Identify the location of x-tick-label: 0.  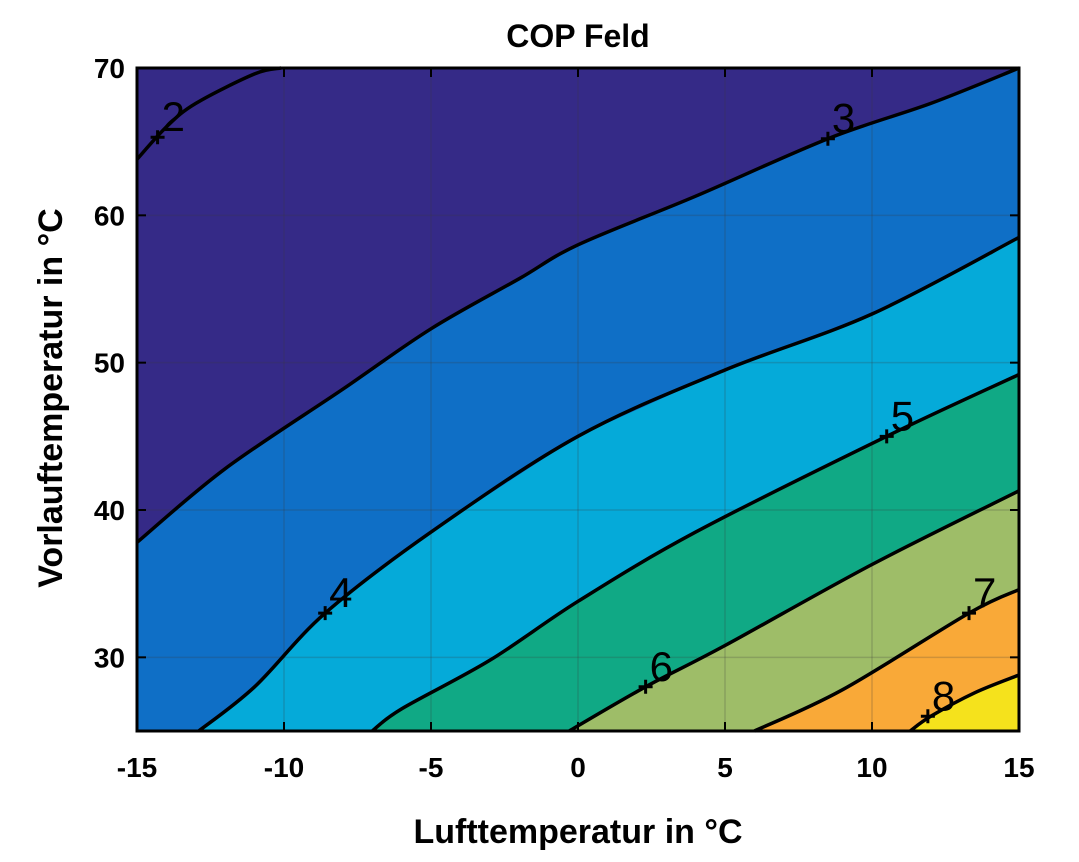
(578, 767).